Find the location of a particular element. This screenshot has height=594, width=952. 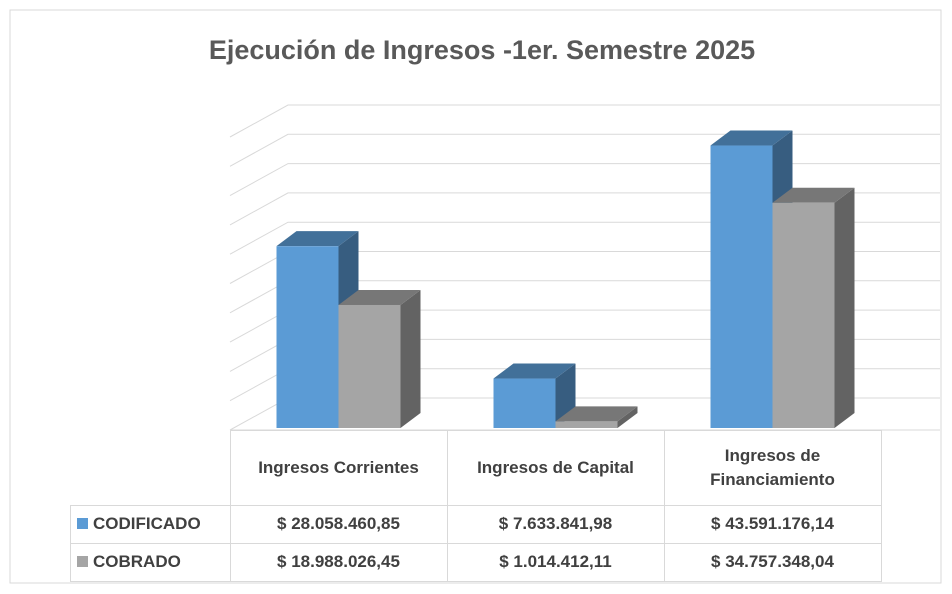

category-cell: Ingresos Corrientes is located at coordinates (338, 468).